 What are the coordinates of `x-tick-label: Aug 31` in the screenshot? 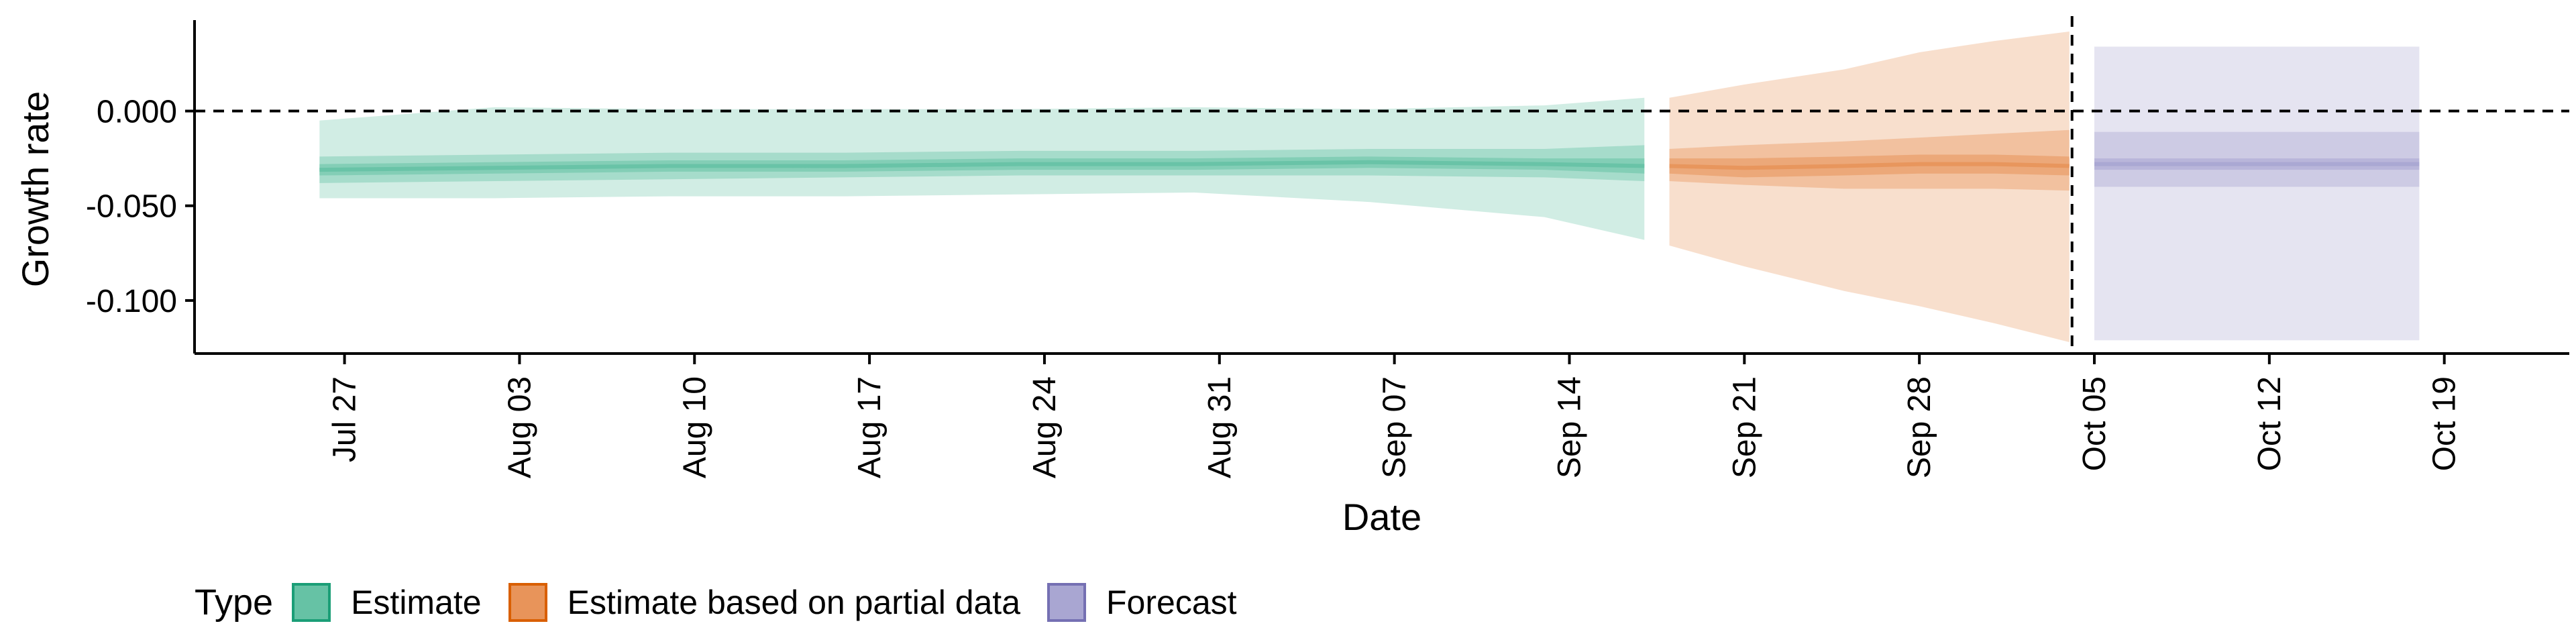 It's located at (1220, 427).